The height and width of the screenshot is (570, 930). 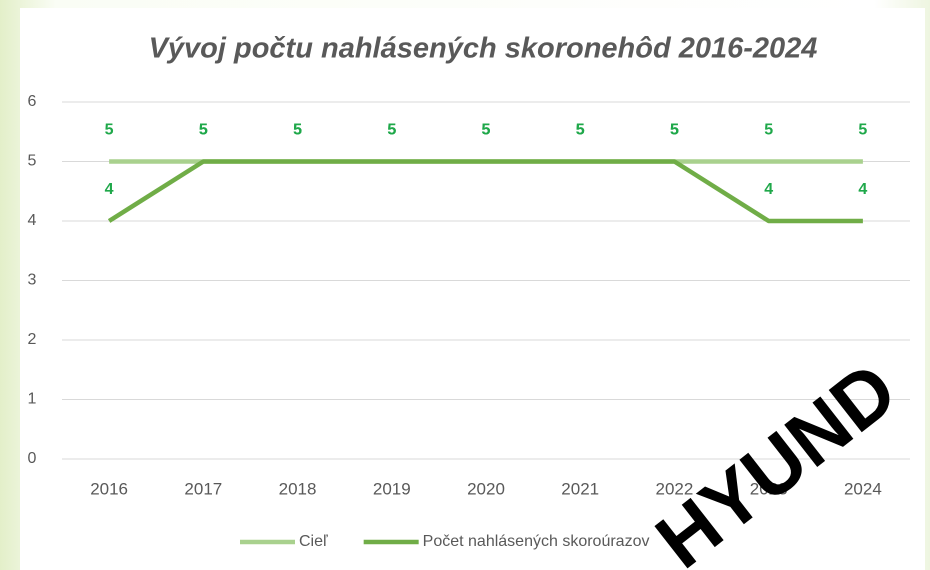 What do you see at coordinates (486, 488) in the screenshot?
I see `x-tick-label: 2020` at bounding box center [486, 488].